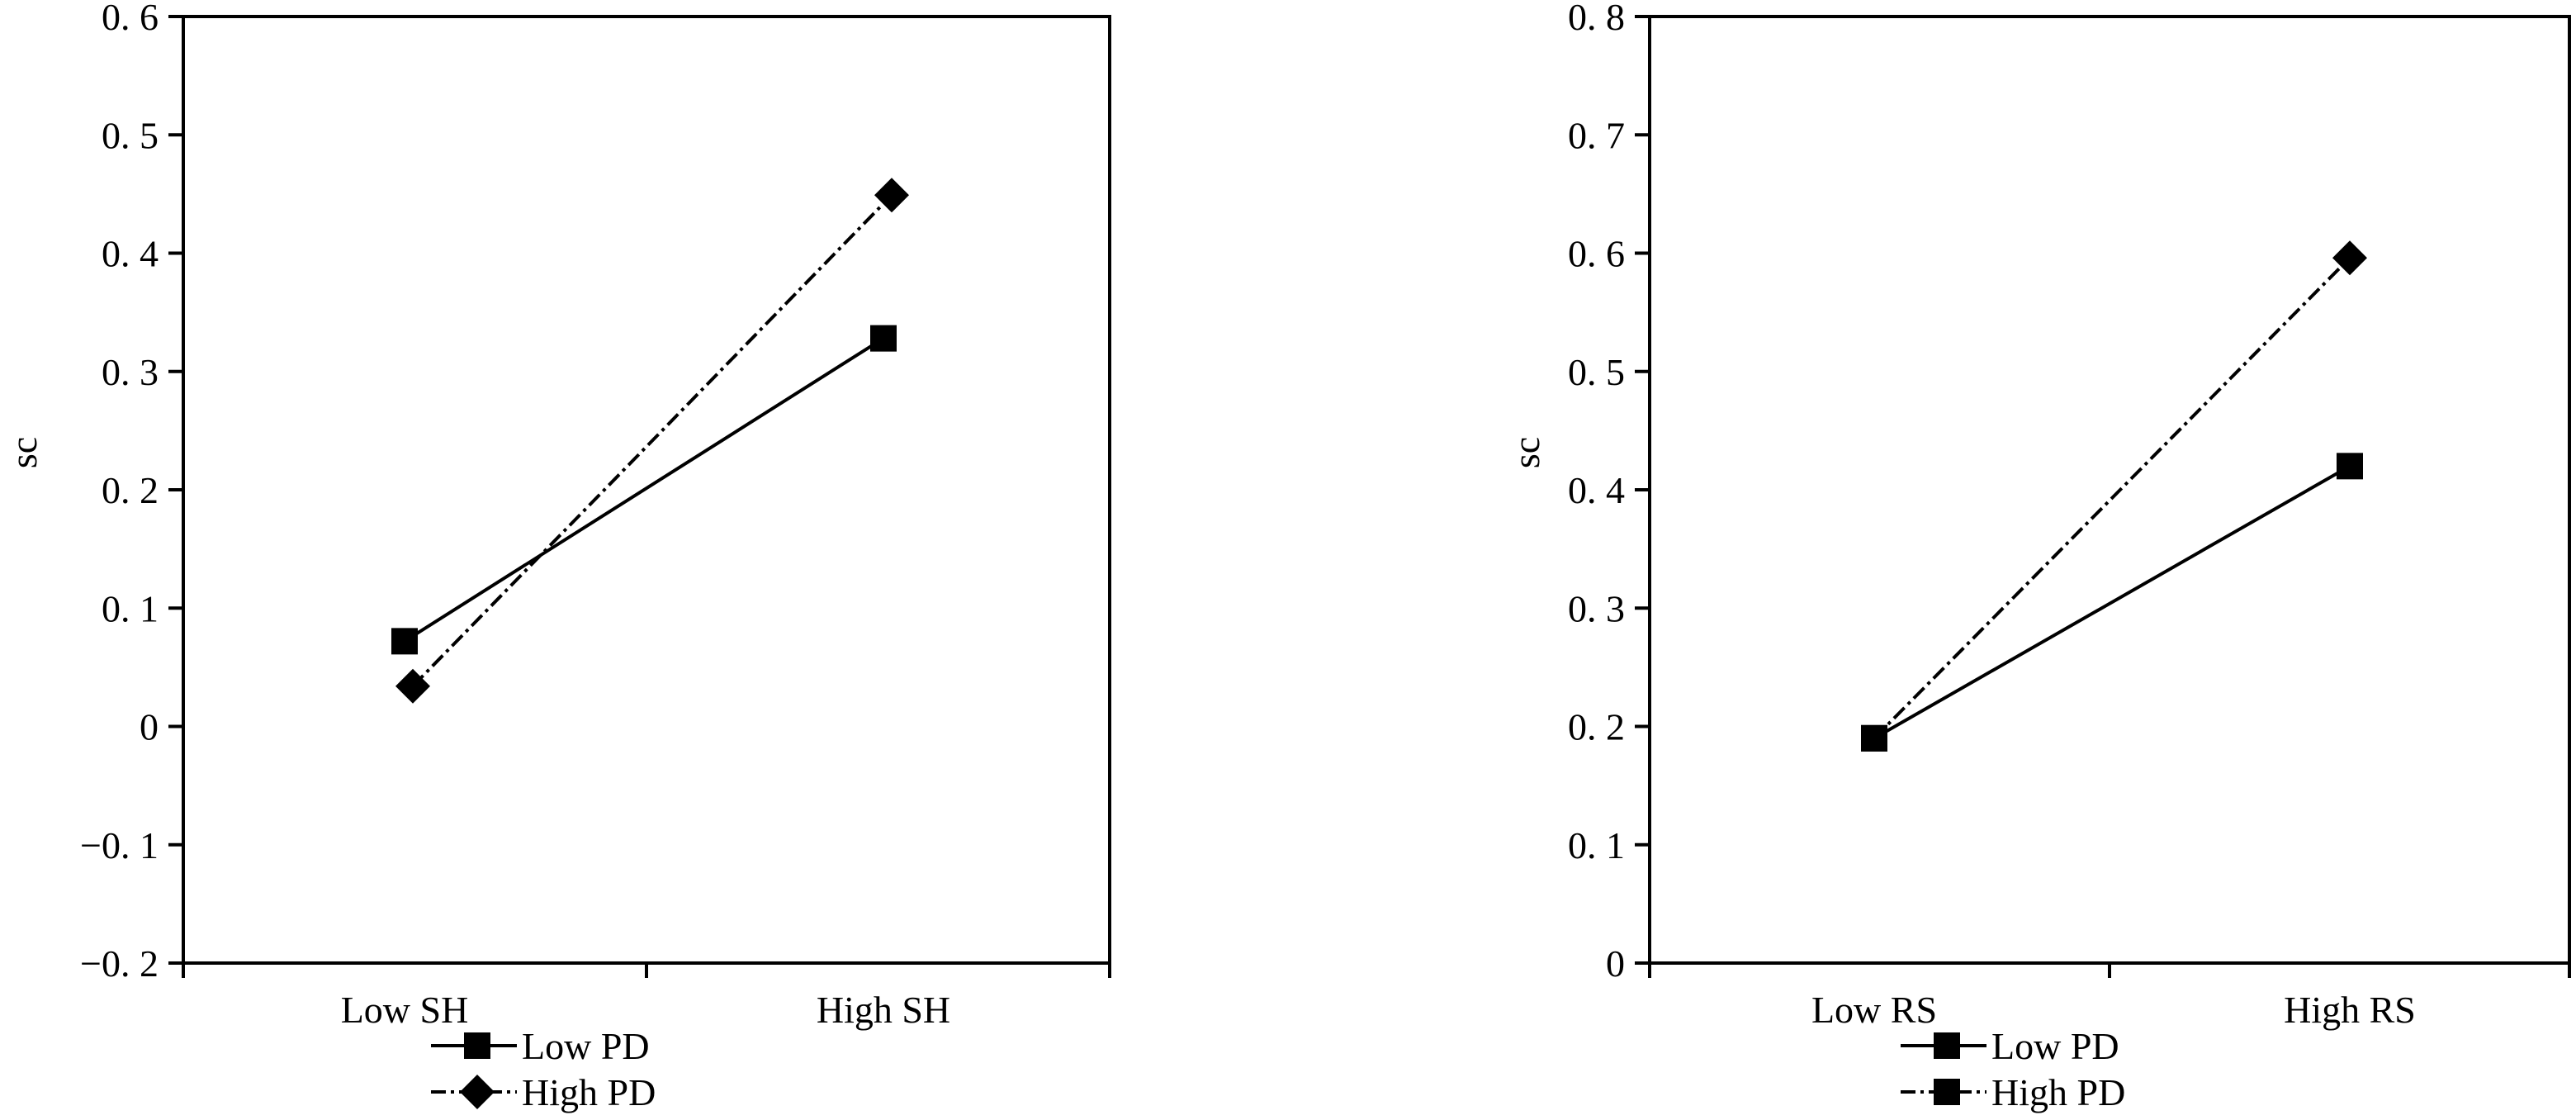  Describe the element at coordinates (405, 1010) in the screenshot. I see `x-tick-label: Low SH` at that location.